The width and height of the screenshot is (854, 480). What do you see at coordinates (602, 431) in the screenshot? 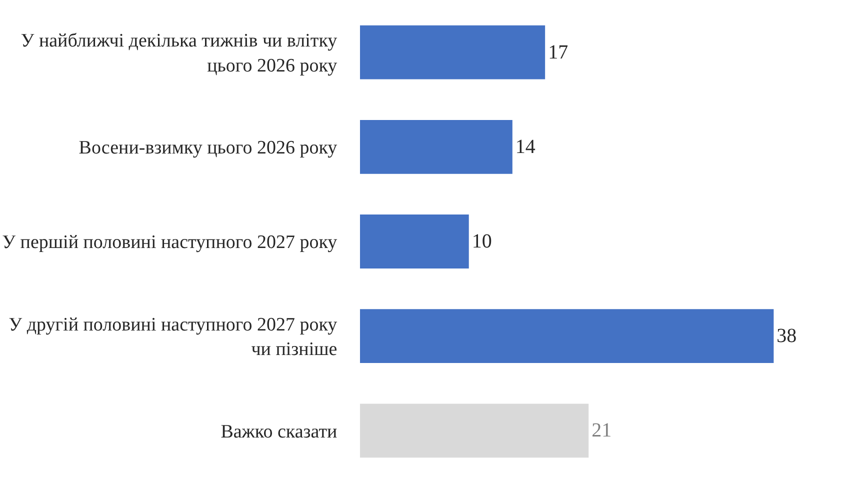
I see `data-label: 21` at bounding box center [602, 431].